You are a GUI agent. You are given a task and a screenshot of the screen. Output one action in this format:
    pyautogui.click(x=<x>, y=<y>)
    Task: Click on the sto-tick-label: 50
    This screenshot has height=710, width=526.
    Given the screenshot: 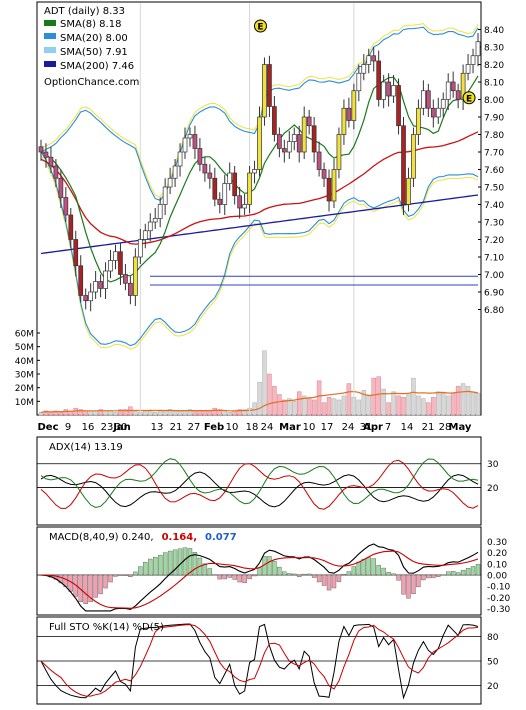 What is the action you would take?
    pyautogui.click(x=493, y=663)
    